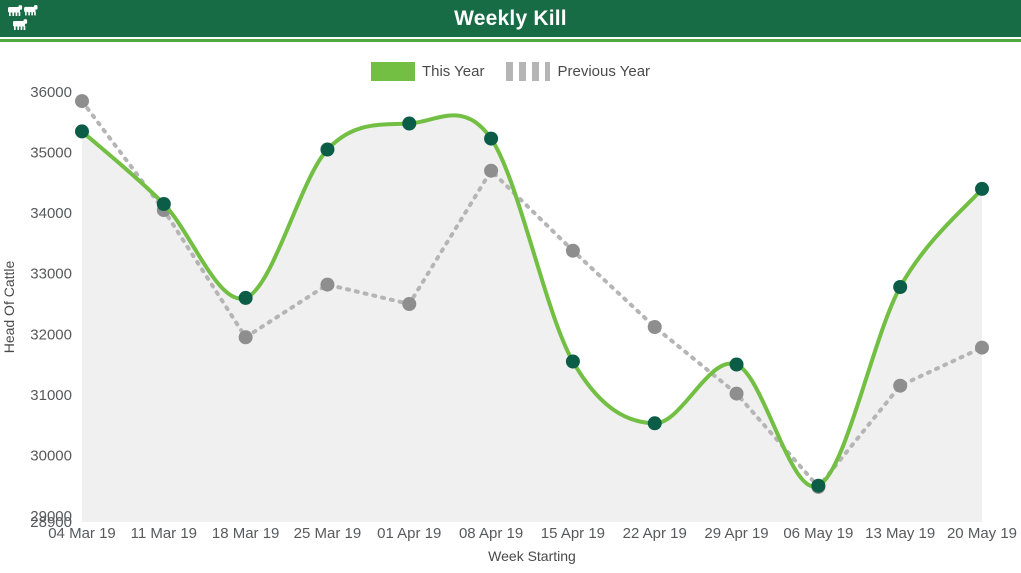 The height and width of the screenshot is (573, 1021). I want to click on x-tick-label: 29 Apr 19, so click(736, 533).